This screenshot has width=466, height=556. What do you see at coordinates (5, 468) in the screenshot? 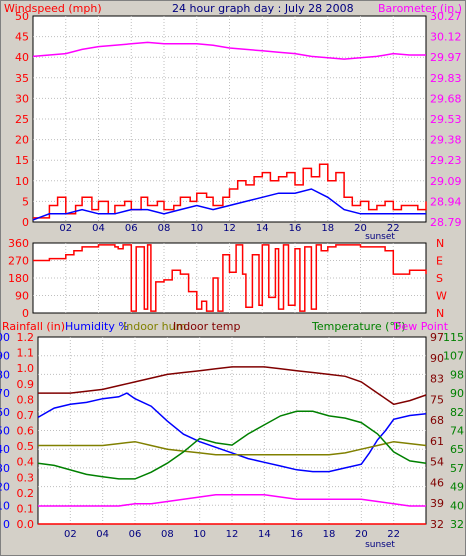
I see `humidity-tick-label: 30` at bounding box center [5, 468].